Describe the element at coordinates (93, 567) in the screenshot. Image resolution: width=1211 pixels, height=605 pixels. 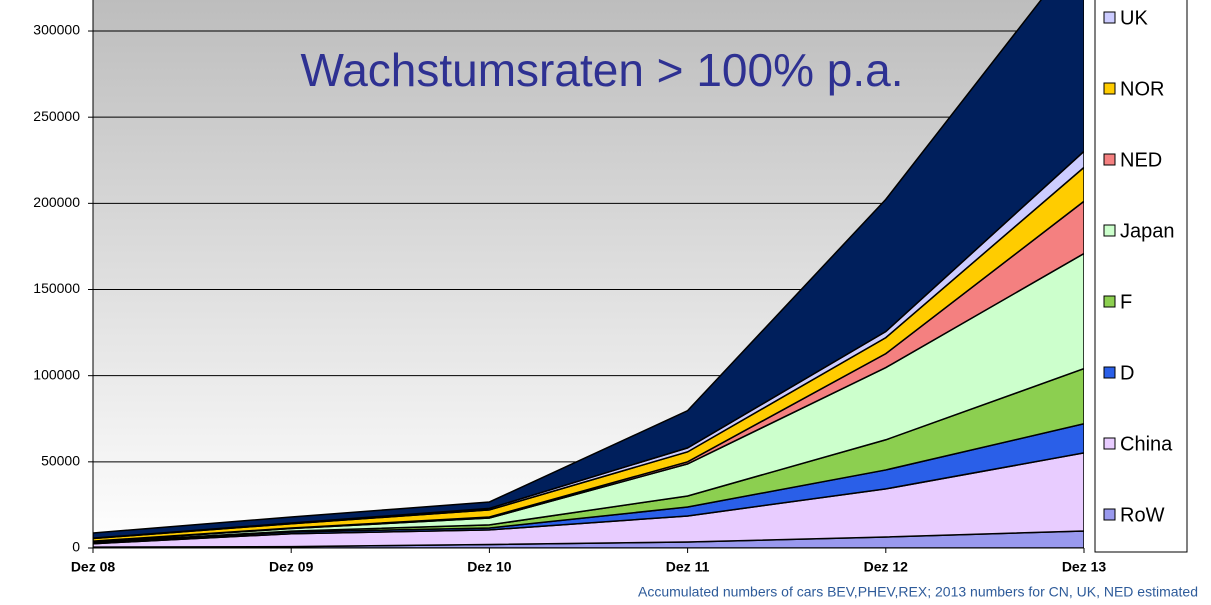
I see `x-tick-label: Dez 08` at that location.